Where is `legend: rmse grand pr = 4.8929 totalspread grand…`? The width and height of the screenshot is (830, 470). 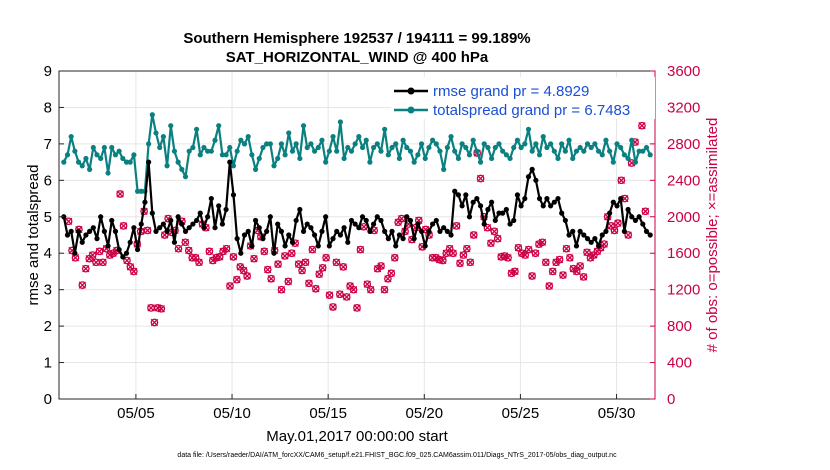
legend: rmse grand pr = 4.8929 totalspread grand… is located at coordinates (523, 98).